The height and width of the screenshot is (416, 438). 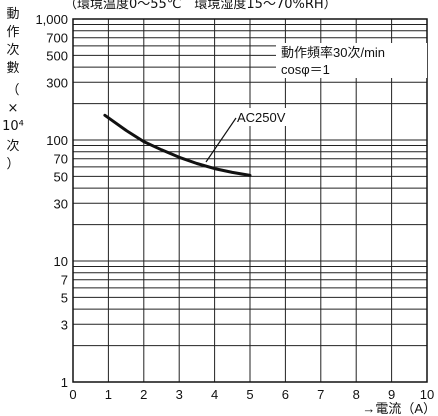 I want to click on y-tick-label: 50, so click(x=61, y=176).